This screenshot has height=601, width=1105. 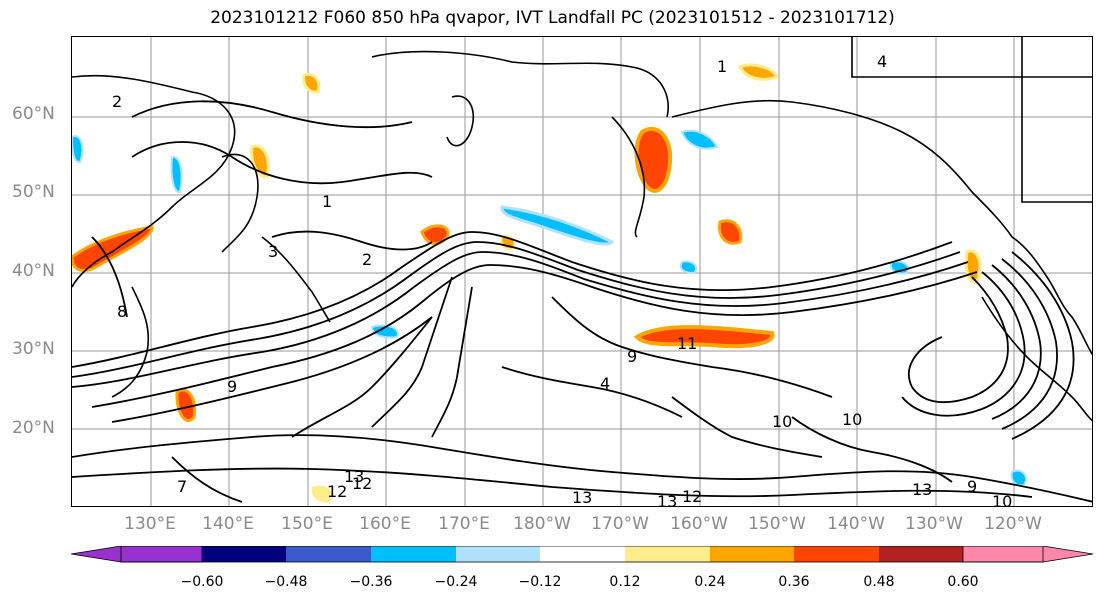 I want to click on contour-label: 11, so click(x=687, y=343).